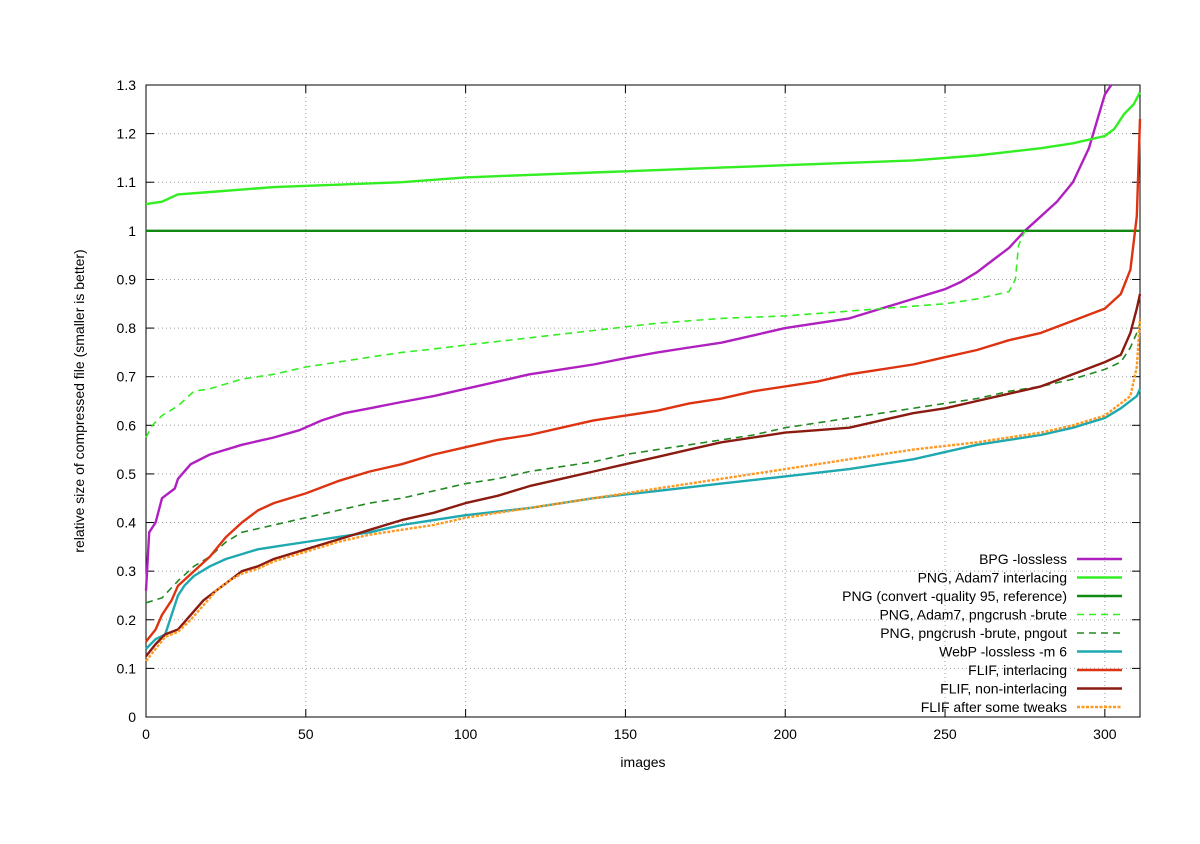 The image size is (1200, 844). Describe the element at coordinates (306, 734) in the screenshot. I see `x-tick-label: 50` at that location.